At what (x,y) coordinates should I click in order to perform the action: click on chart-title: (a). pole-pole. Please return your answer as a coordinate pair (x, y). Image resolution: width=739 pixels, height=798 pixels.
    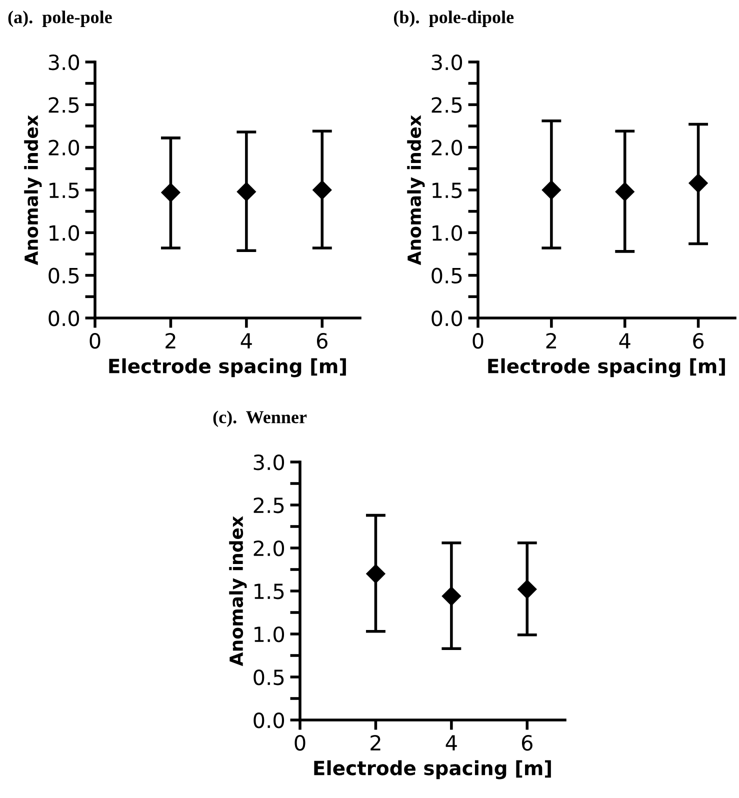
    Looking at the image, I should click on (60, 18).